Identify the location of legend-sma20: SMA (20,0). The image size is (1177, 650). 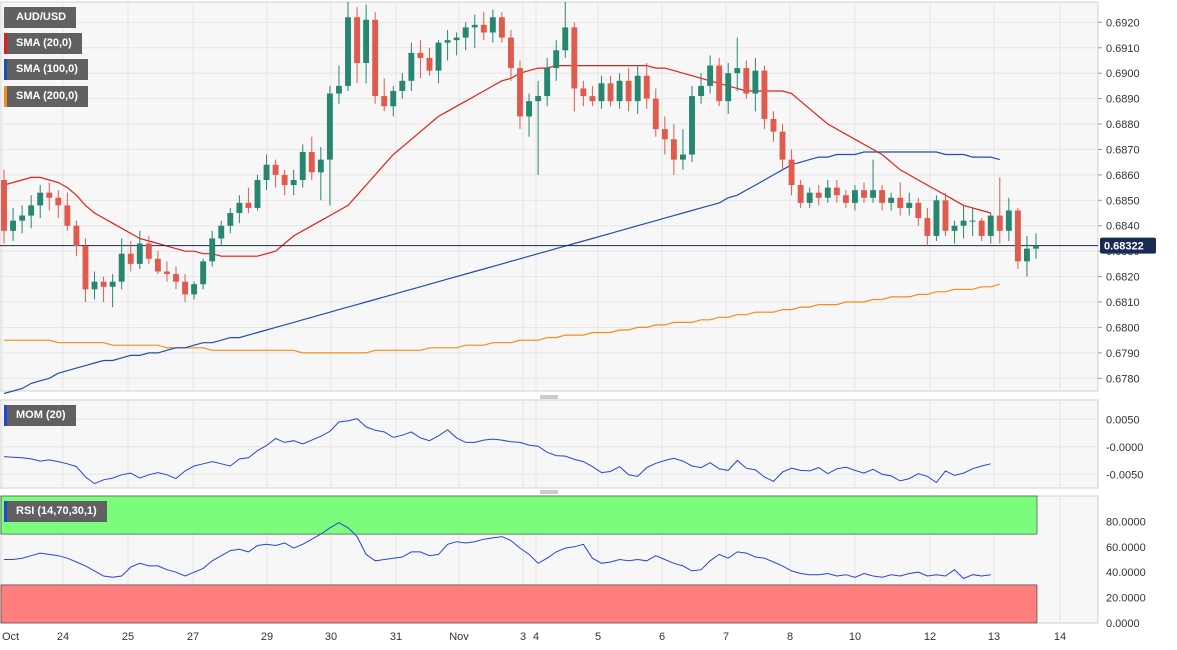
(43, 43).